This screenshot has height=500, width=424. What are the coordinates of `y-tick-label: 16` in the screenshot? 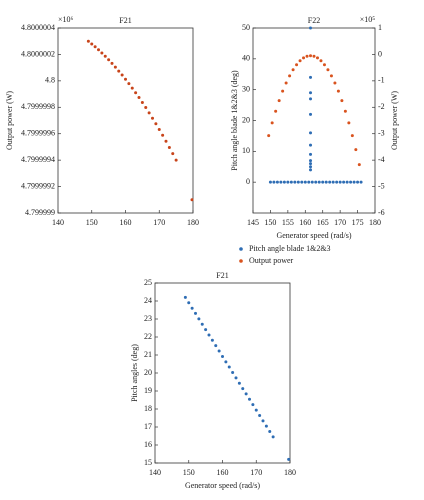 It's located at (148, 444).